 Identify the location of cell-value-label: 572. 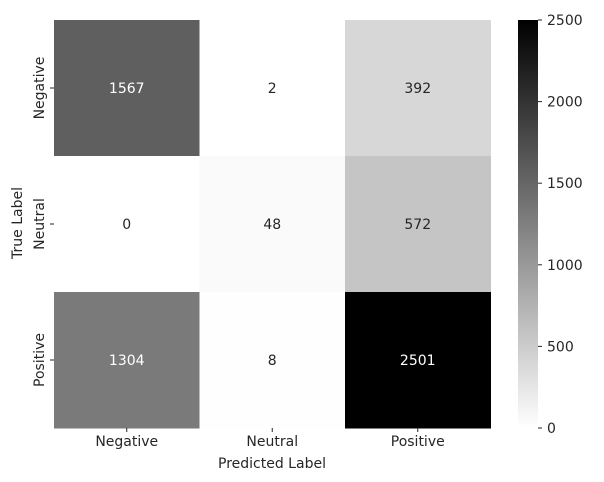
(417, 225).